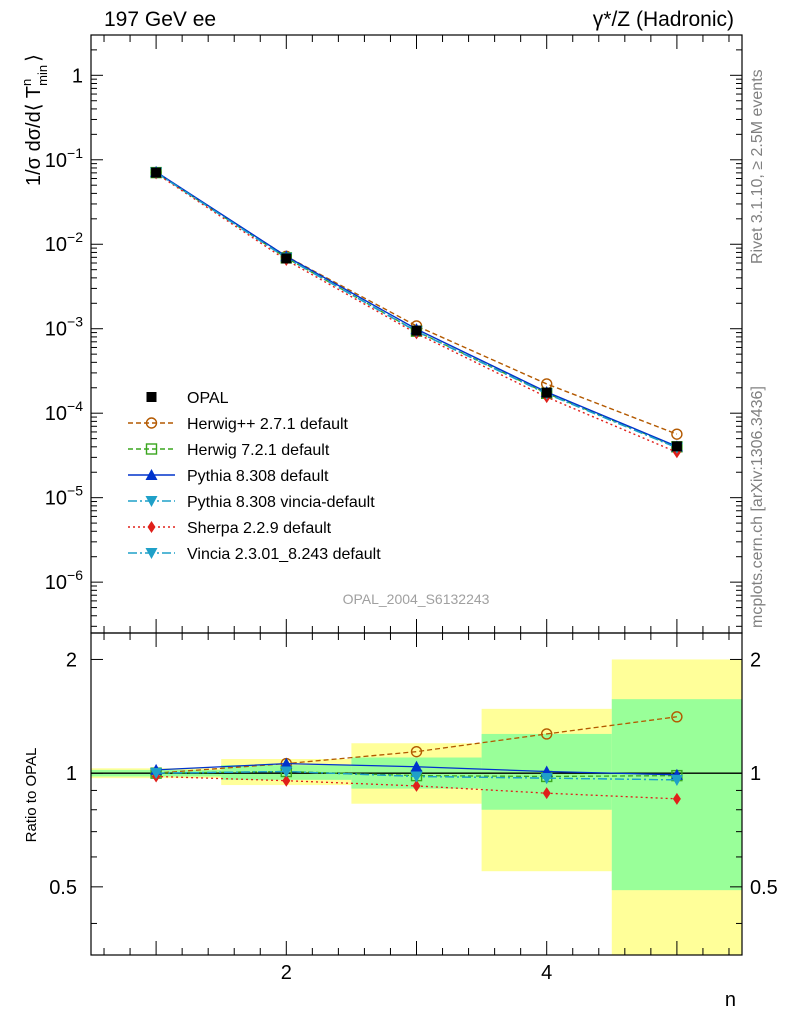 The image size is (786, 1024). Describe the element at coordinates (56, 583) in the screenshot. I see `main-ytick-base-6: 10` at that location.